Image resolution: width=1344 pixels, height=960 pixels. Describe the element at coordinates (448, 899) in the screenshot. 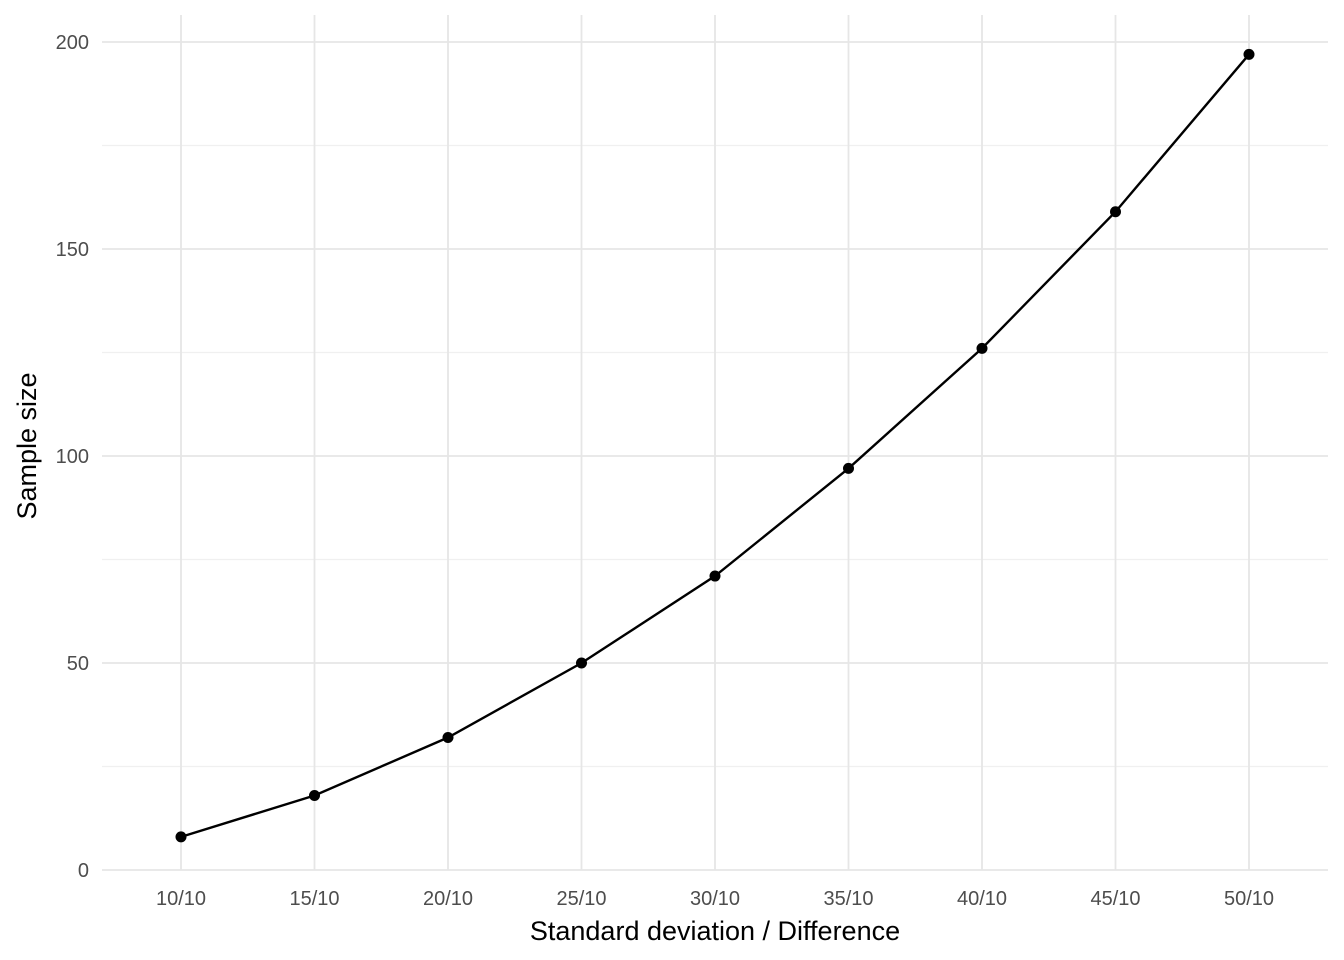

I see `x-tick-label: 20/10` at that location.